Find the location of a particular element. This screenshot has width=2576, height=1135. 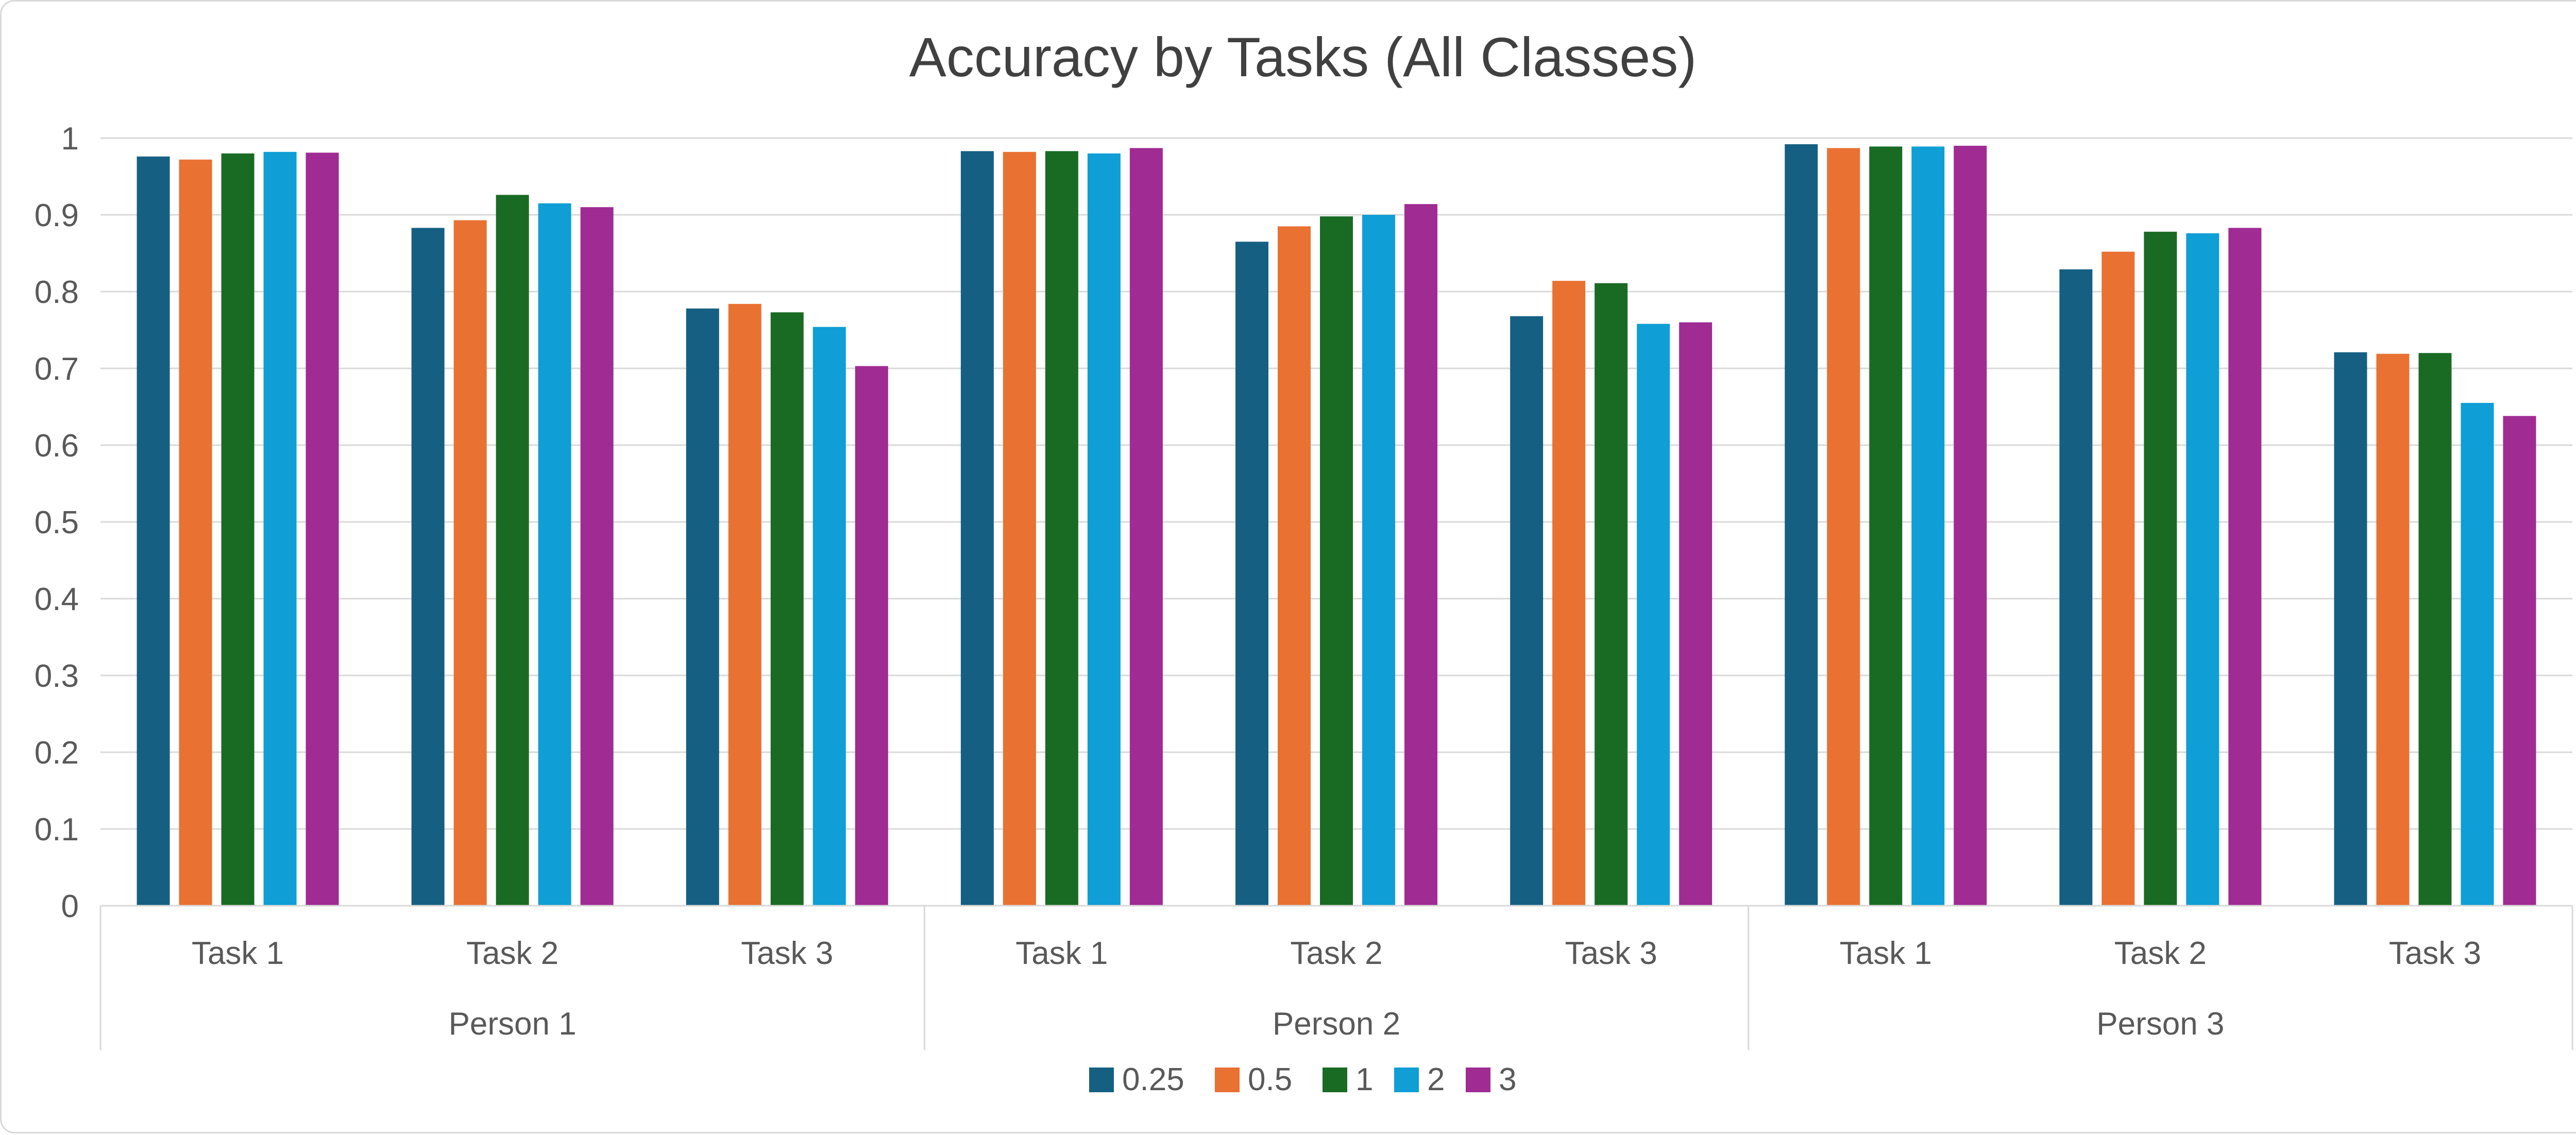

y-tick-label: 0.8 is located at coordinates (57, 293).